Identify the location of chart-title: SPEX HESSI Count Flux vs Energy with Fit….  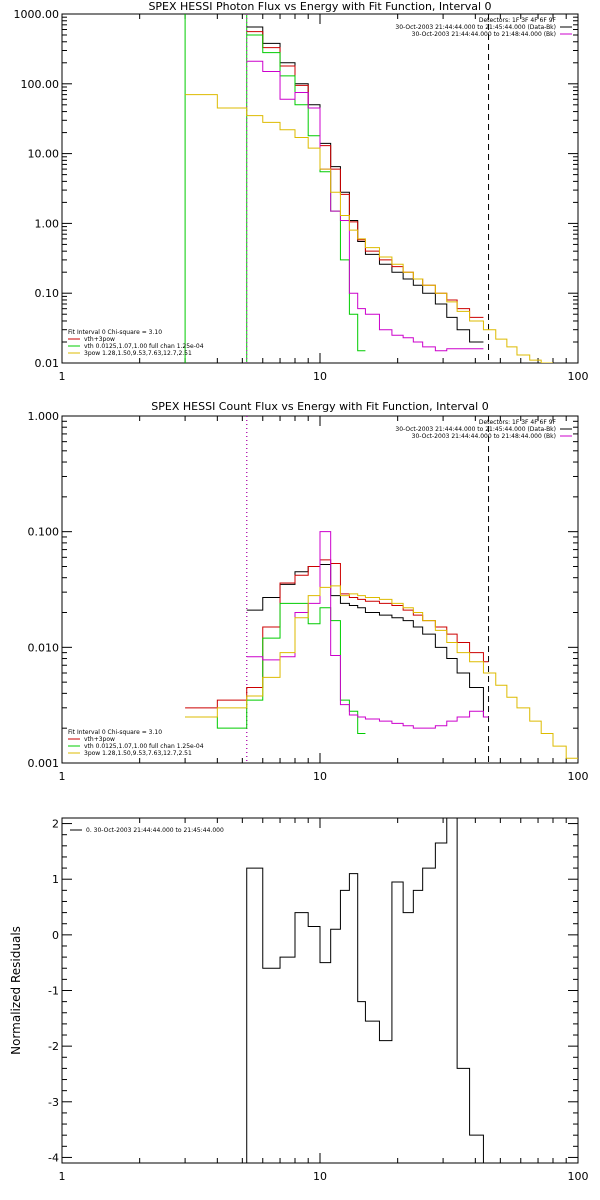
(319, 406).